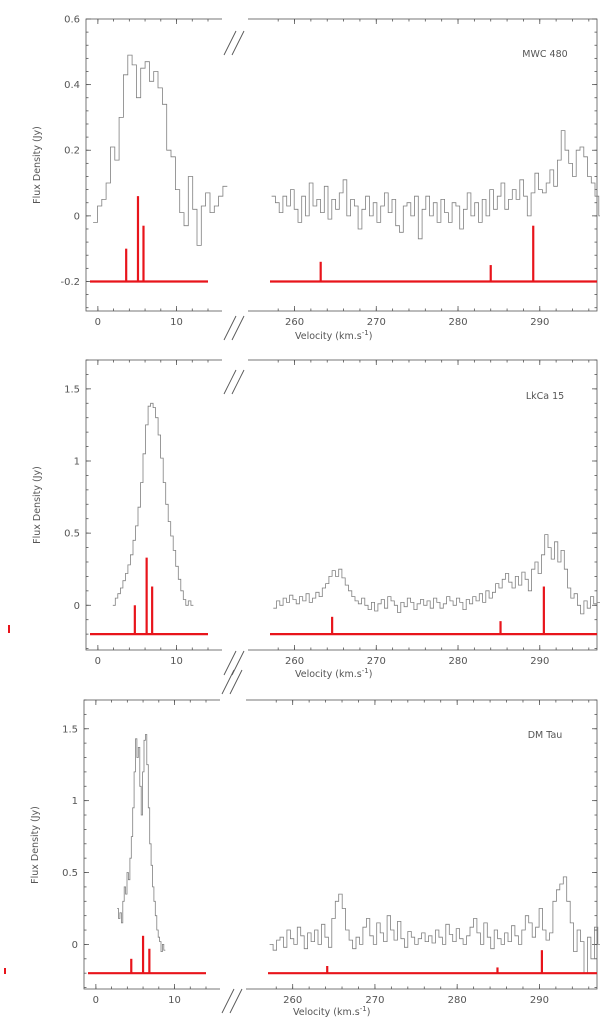  What do you see at coordinates (321, 1000) in the screenshot?
I see `dmtau-x-tick-labels: 0 10 260 270 280 290` at bounding box center [321, 1000].